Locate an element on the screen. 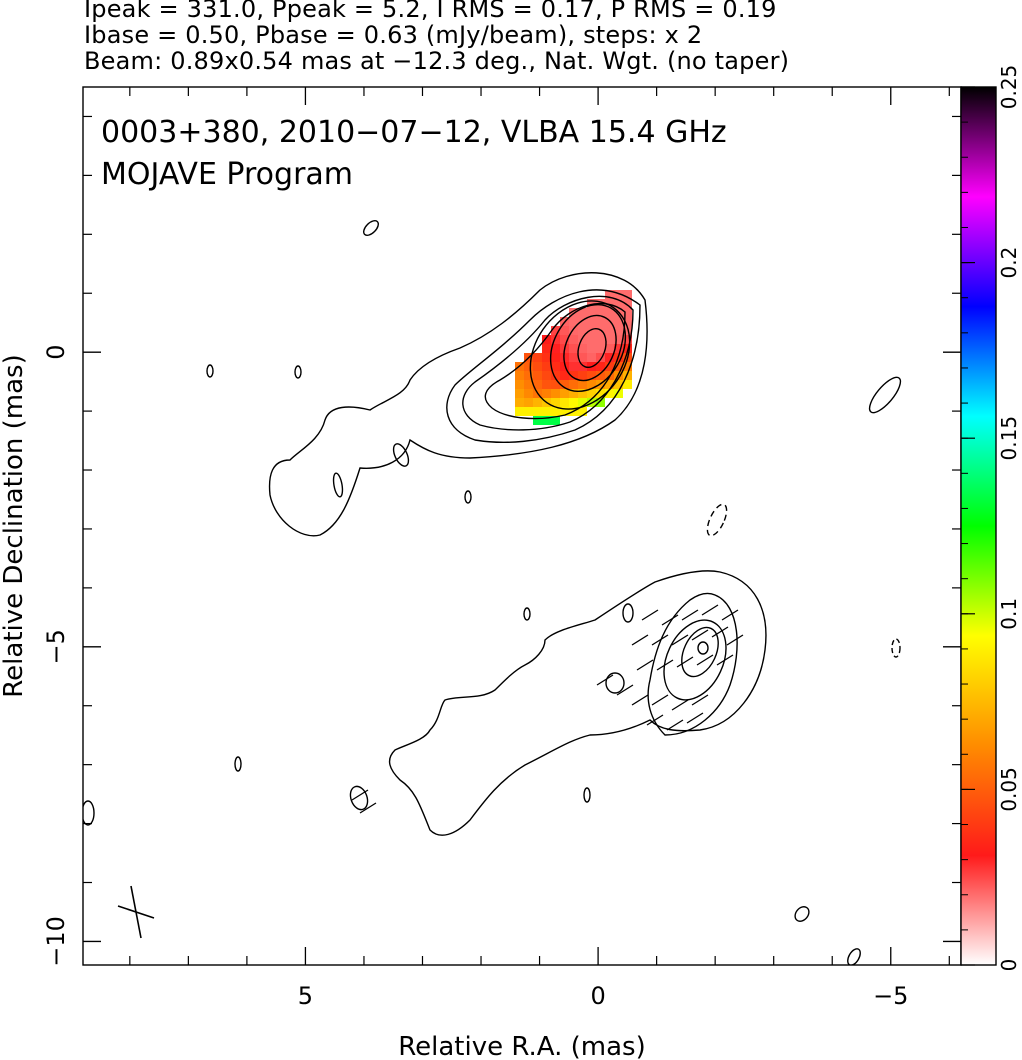 The image size is (1022, 1060). contour-knot-lower-left is located at coordinates (615, 683).